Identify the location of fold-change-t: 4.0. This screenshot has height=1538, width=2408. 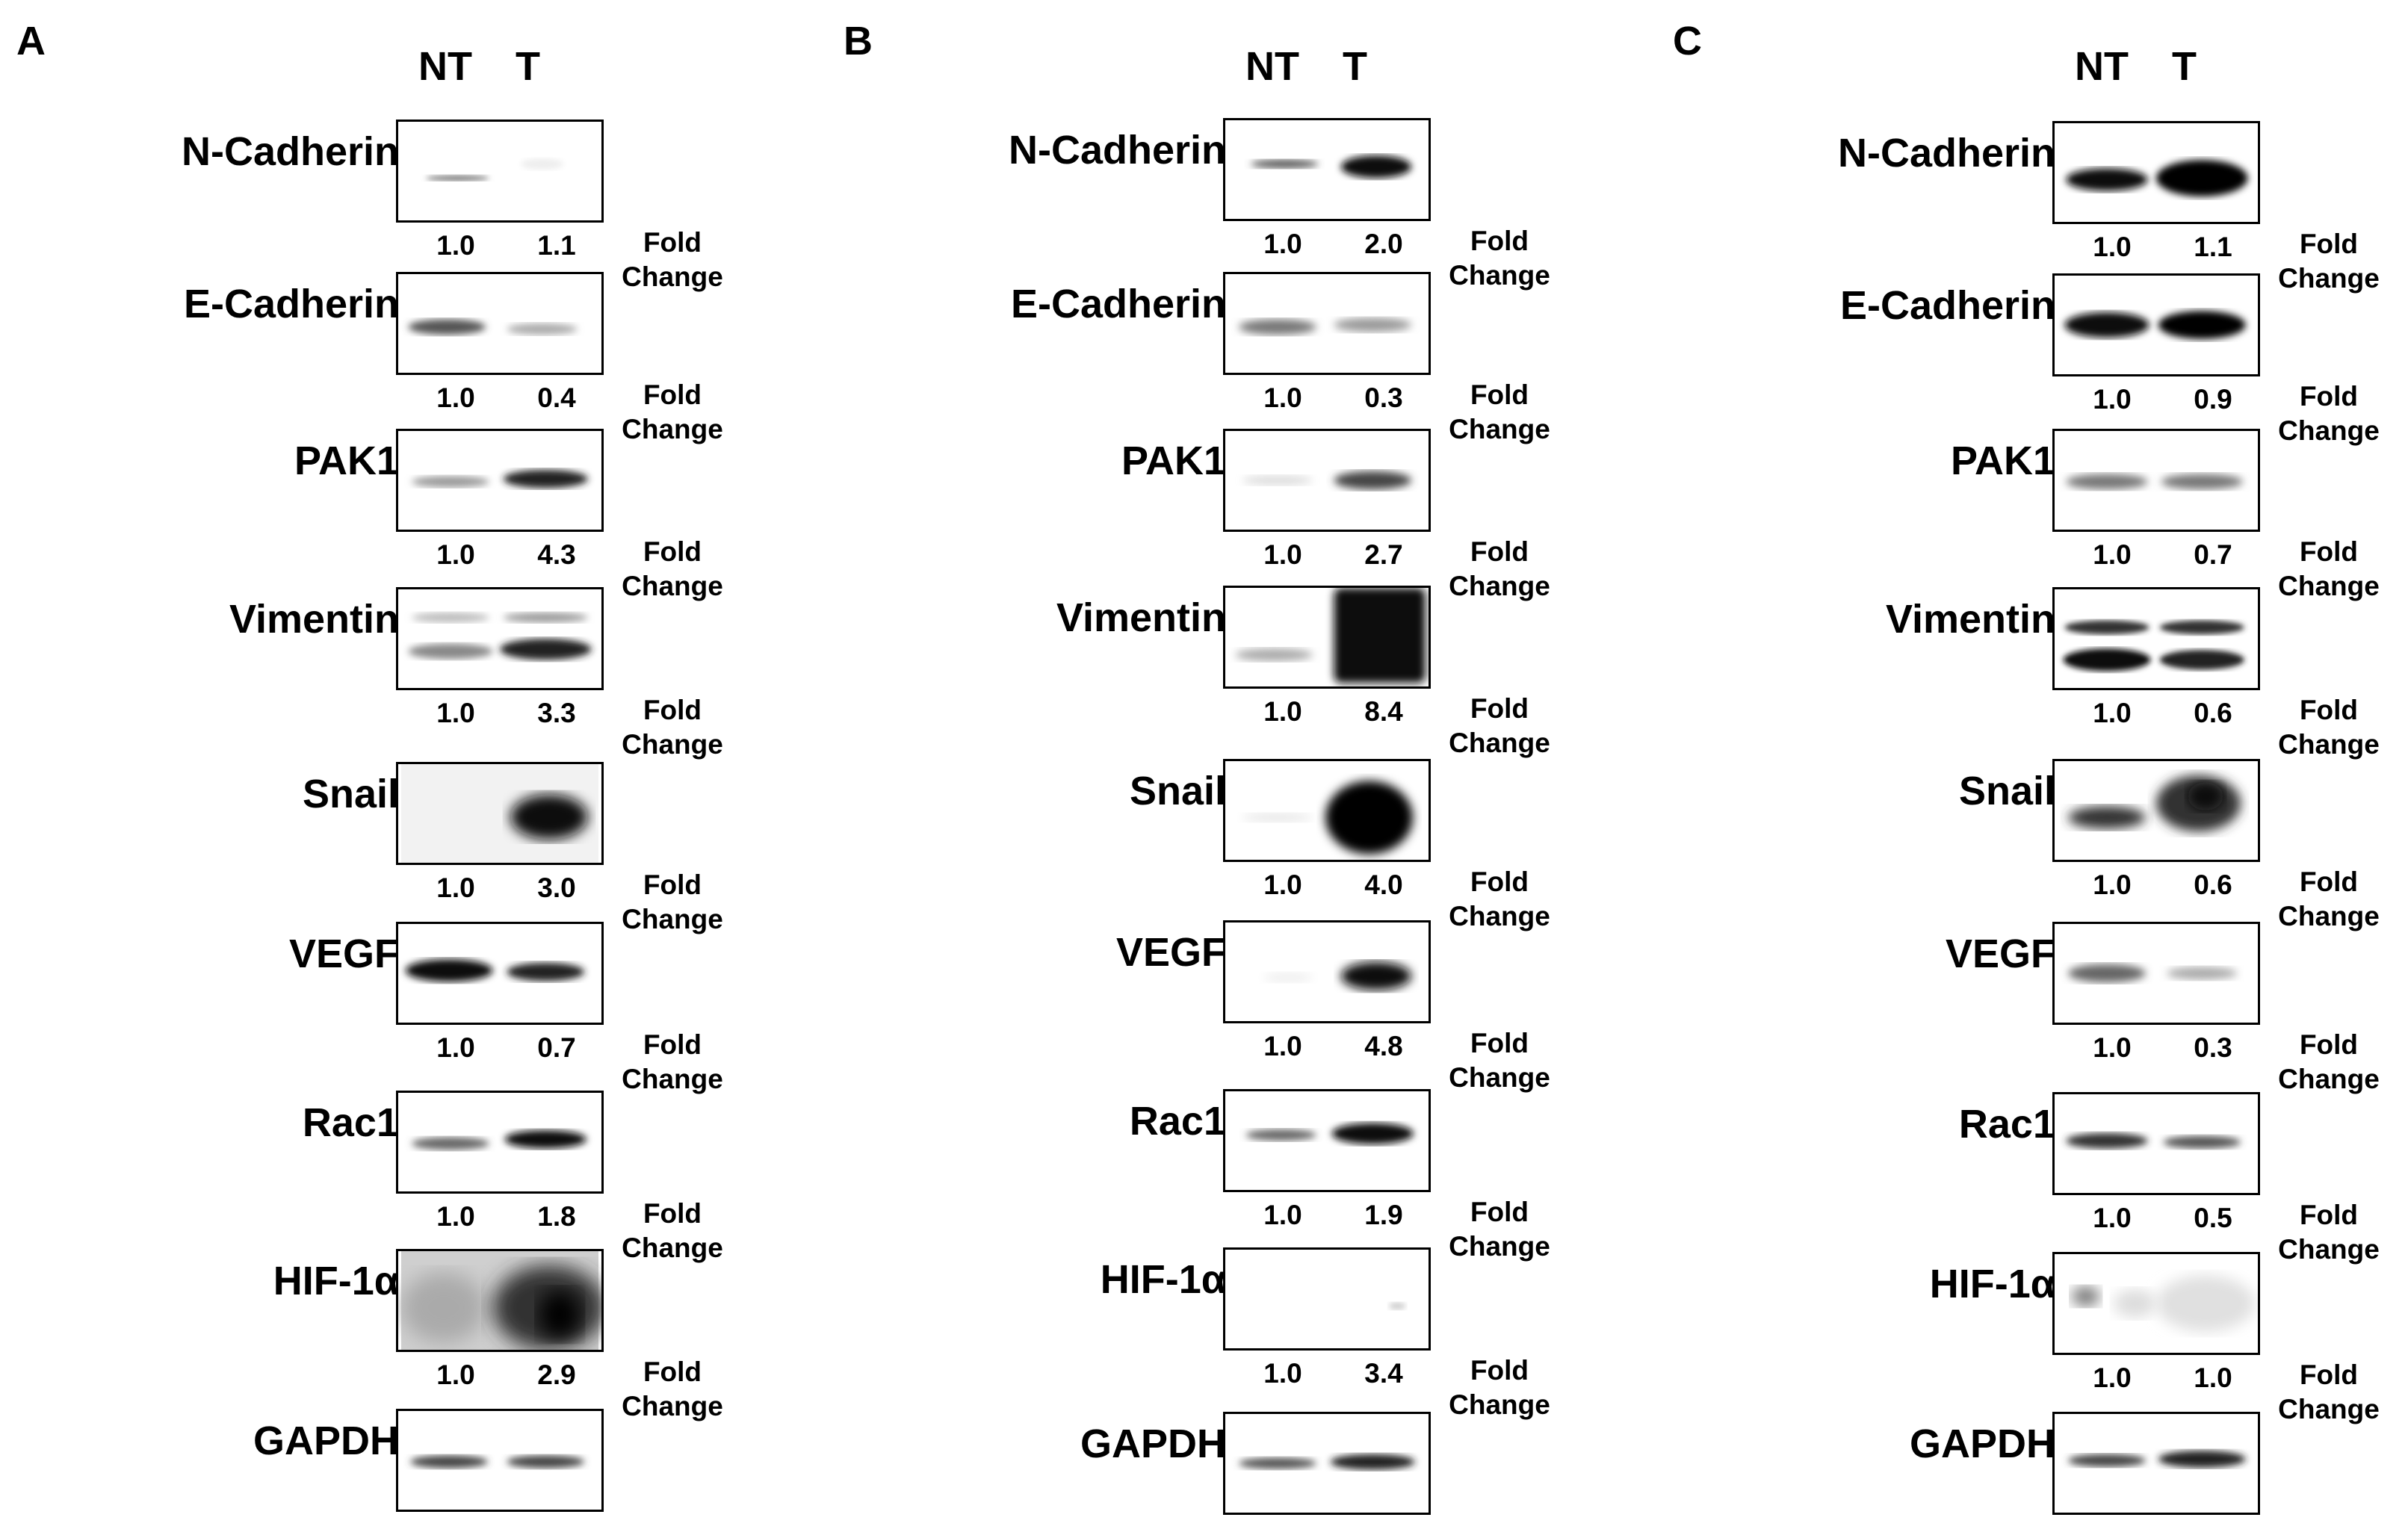
(1384, 885).